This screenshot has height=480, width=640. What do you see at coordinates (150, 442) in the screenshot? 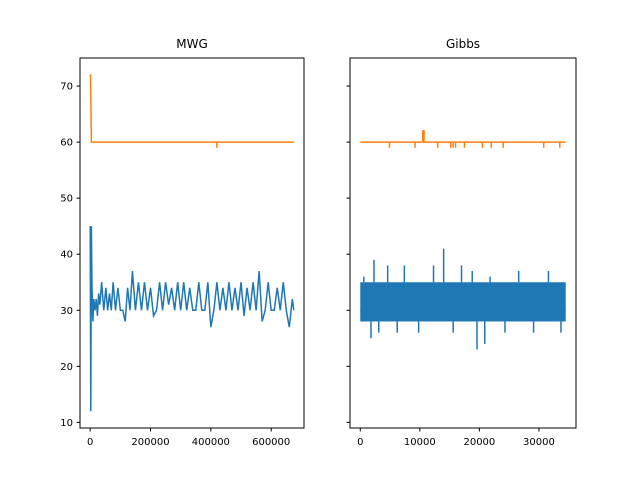
I see `mwg-xtick-label: 200000` at bounding box center [150, 442].